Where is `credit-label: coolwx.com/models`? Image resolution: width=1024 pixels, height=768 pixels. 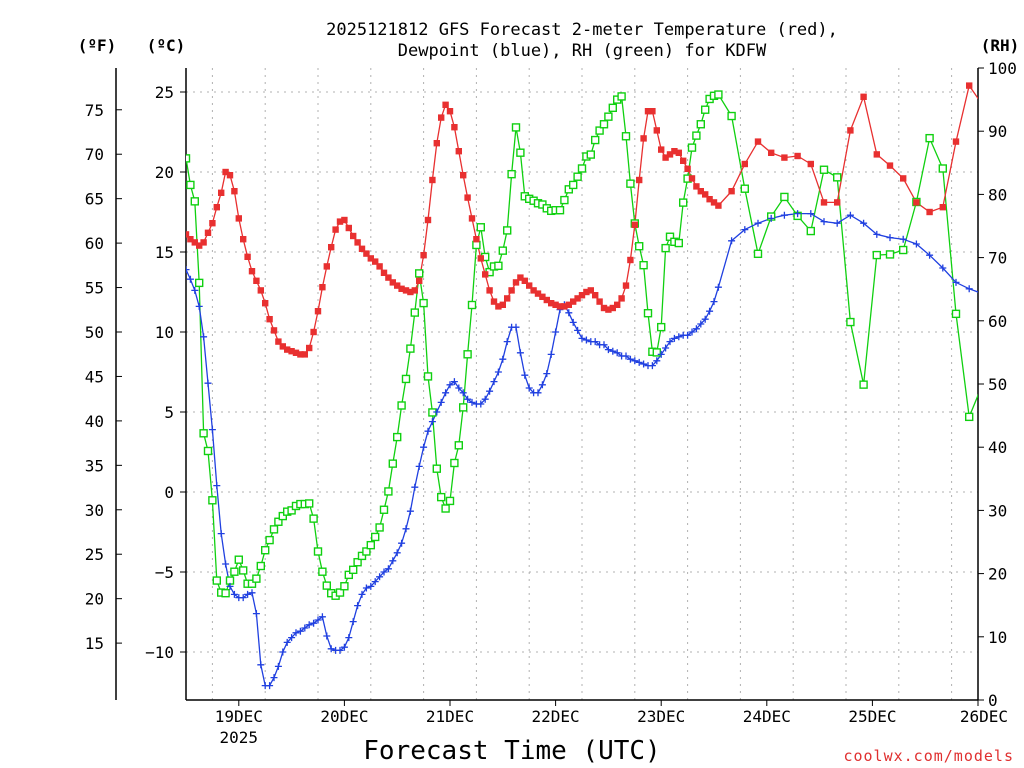
credit-label: coolwx.com/models is located at coordinates (928, 756).